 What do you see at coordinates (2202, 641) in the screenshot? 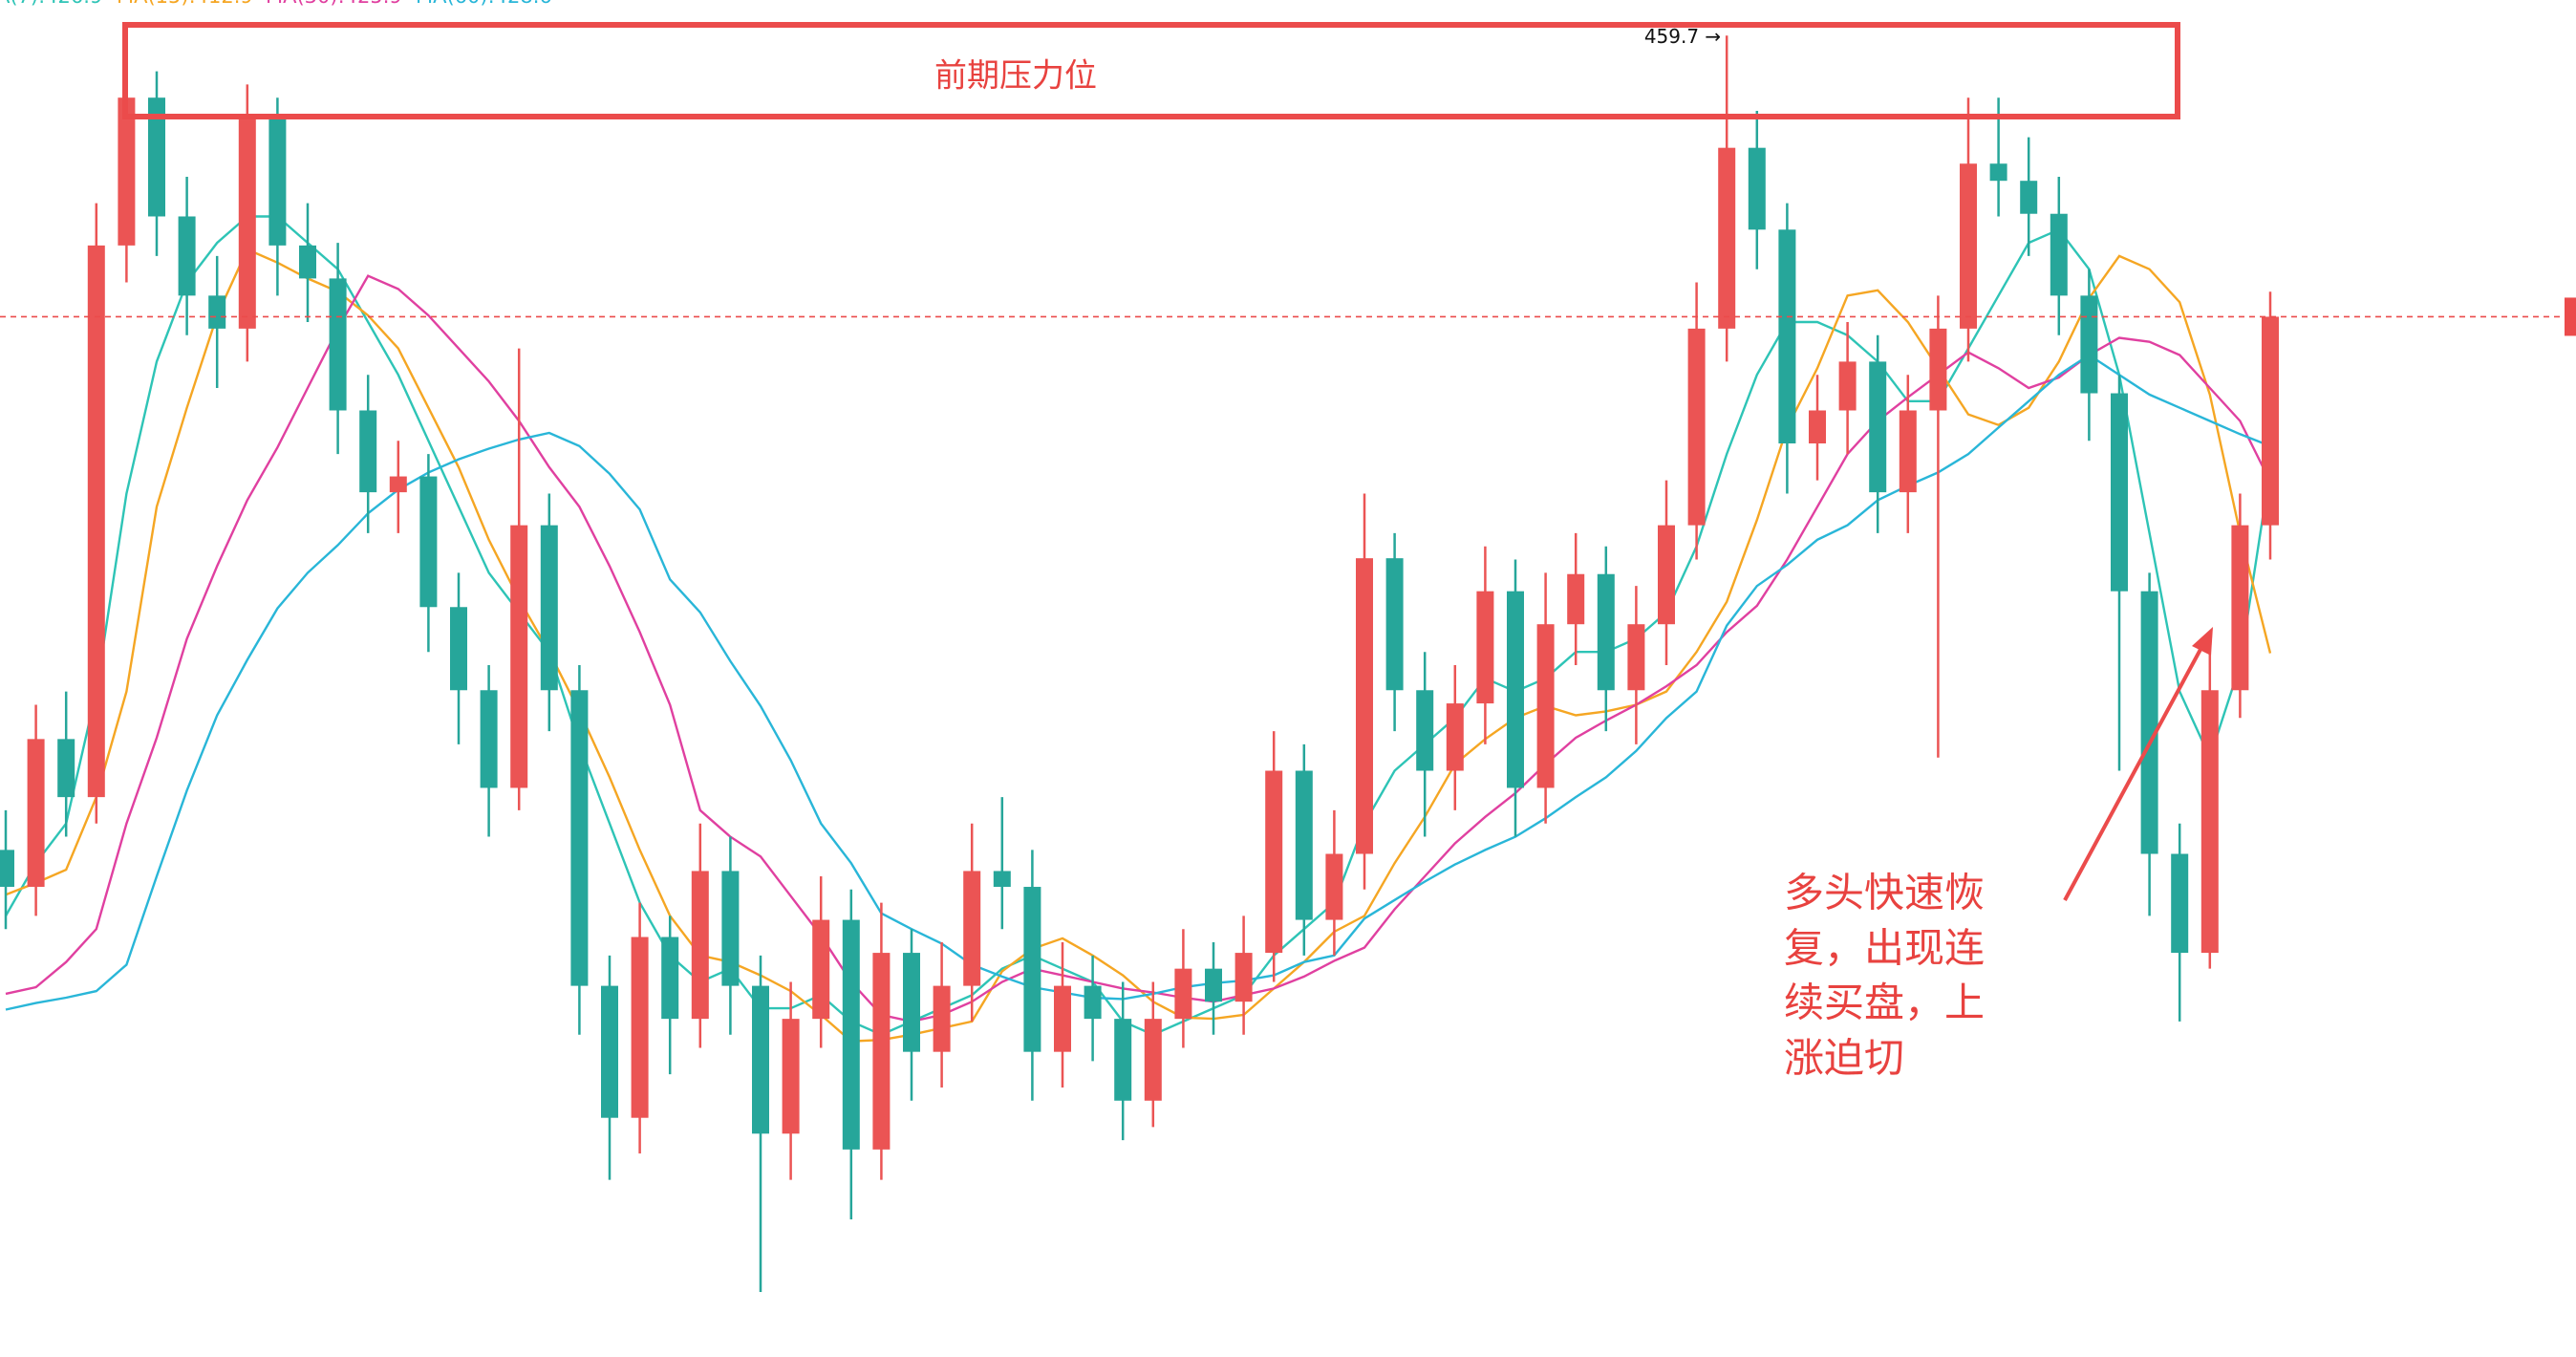
I see `arrow-head` at bounding box center [2202, 641].